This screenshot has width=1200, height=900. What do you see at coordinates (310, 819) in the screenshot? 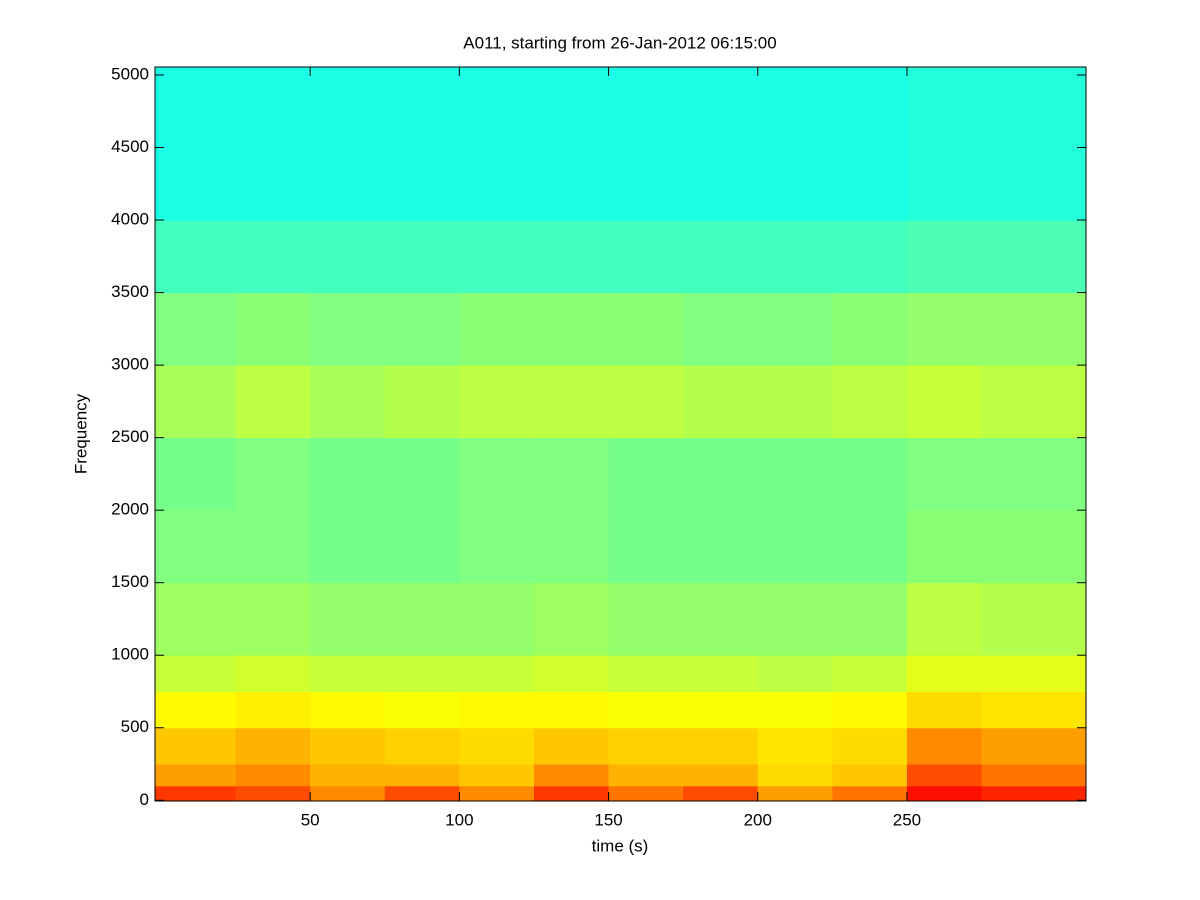
I see `x-tick-label: 50` at bounding box center [310, 819].